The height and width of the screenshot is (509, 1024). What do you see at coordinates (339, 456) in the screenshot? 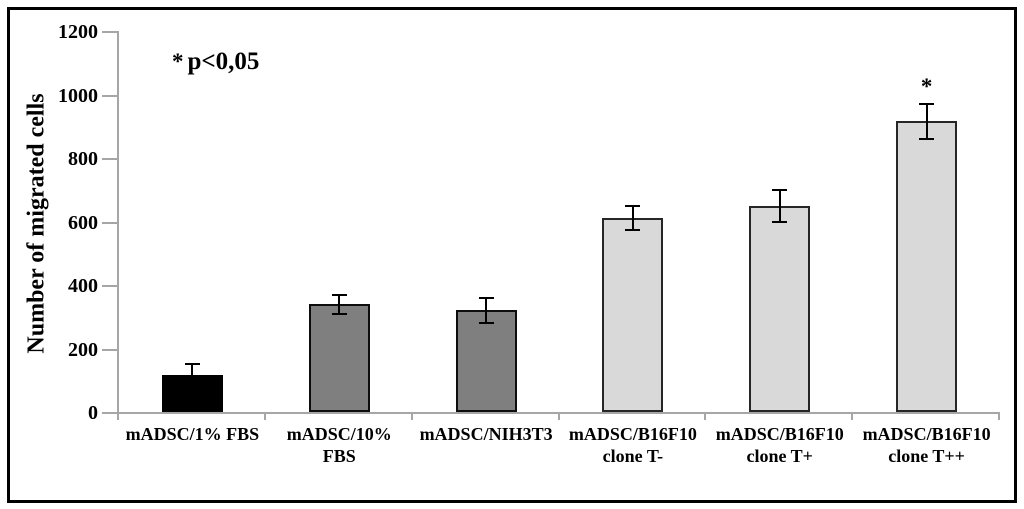
I see `x-category-label-line: FBS` at bounding box center [339, 456].